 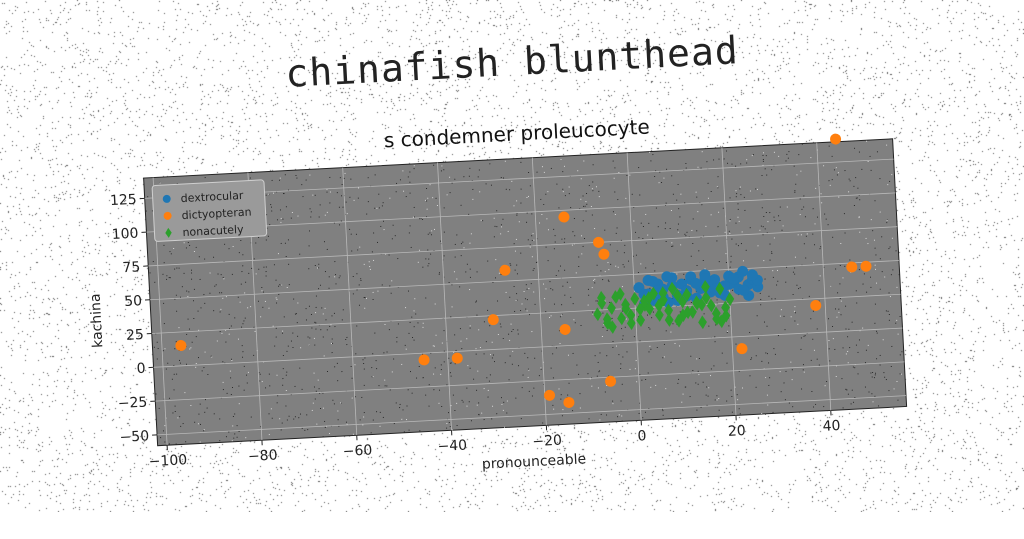 I want to click on y-tick-label: 50, so click(x=133, y=301).